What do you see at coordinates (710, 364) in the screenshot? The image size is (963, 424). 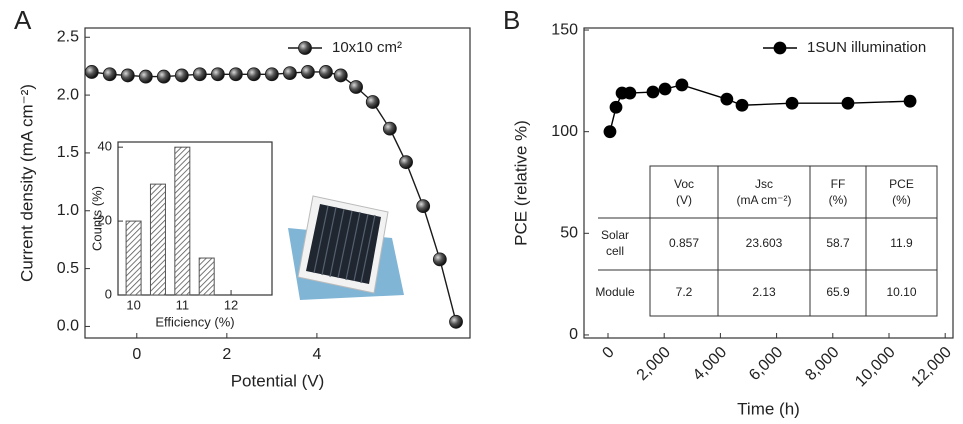 I see `x-tick-label: 4,000` at bounding box center [710, 364].